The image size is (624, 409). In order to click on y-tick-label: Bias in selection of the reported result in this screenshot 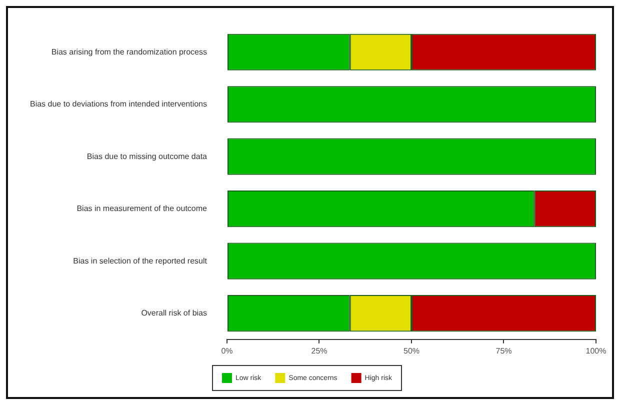, I will do `click(140, 261)`.